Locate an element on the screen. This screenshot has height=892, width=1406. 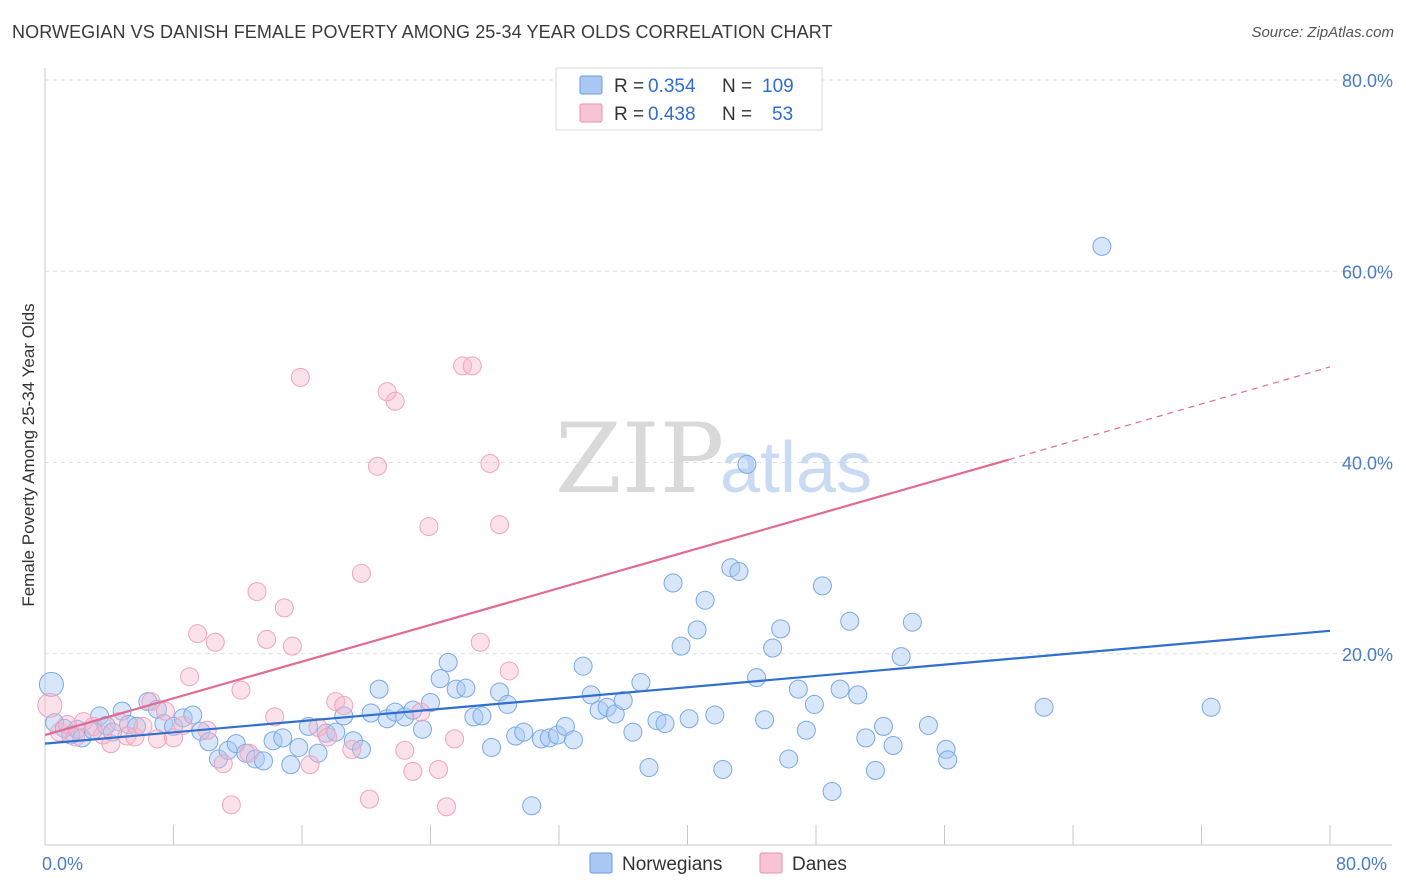
watermark-zip: ZIP is located at coordinates (639, 459).